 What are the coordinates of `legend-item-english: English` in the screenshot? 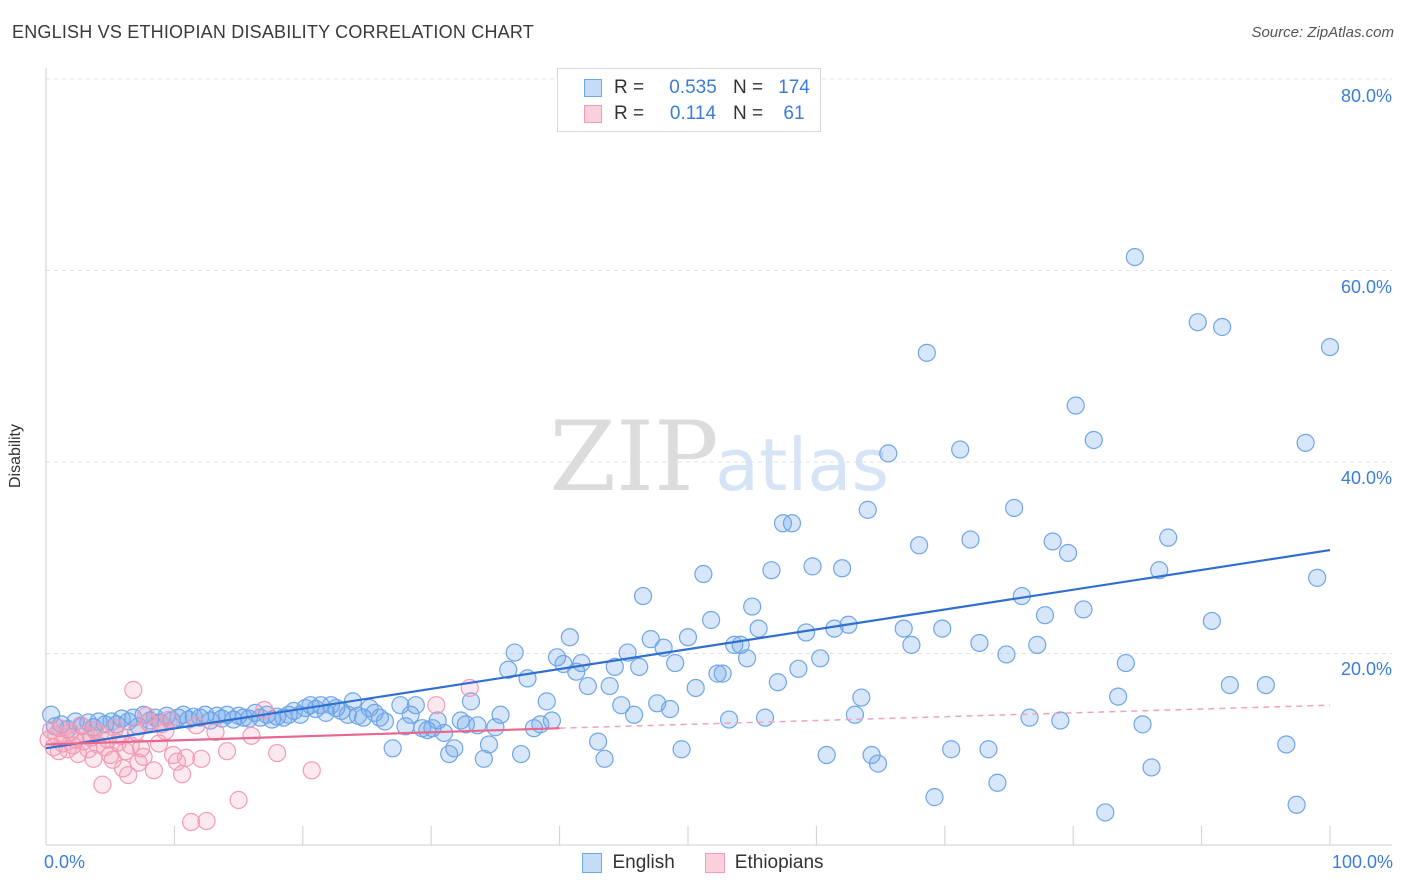 It's located at (628, 863).